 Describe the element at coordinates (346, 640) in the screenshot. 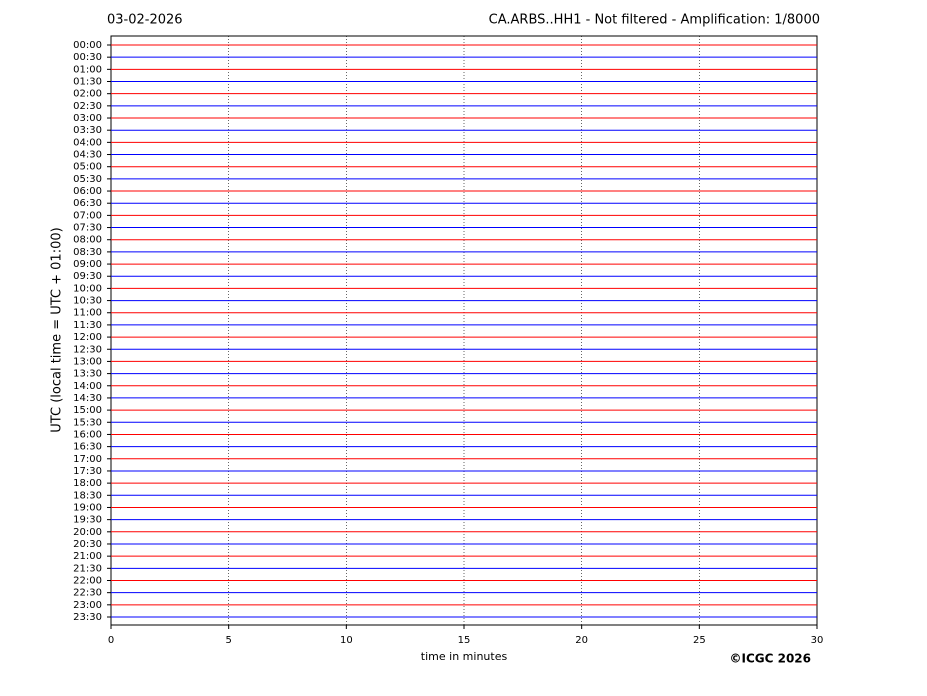

I see `x-tick-label: 10` at that location.